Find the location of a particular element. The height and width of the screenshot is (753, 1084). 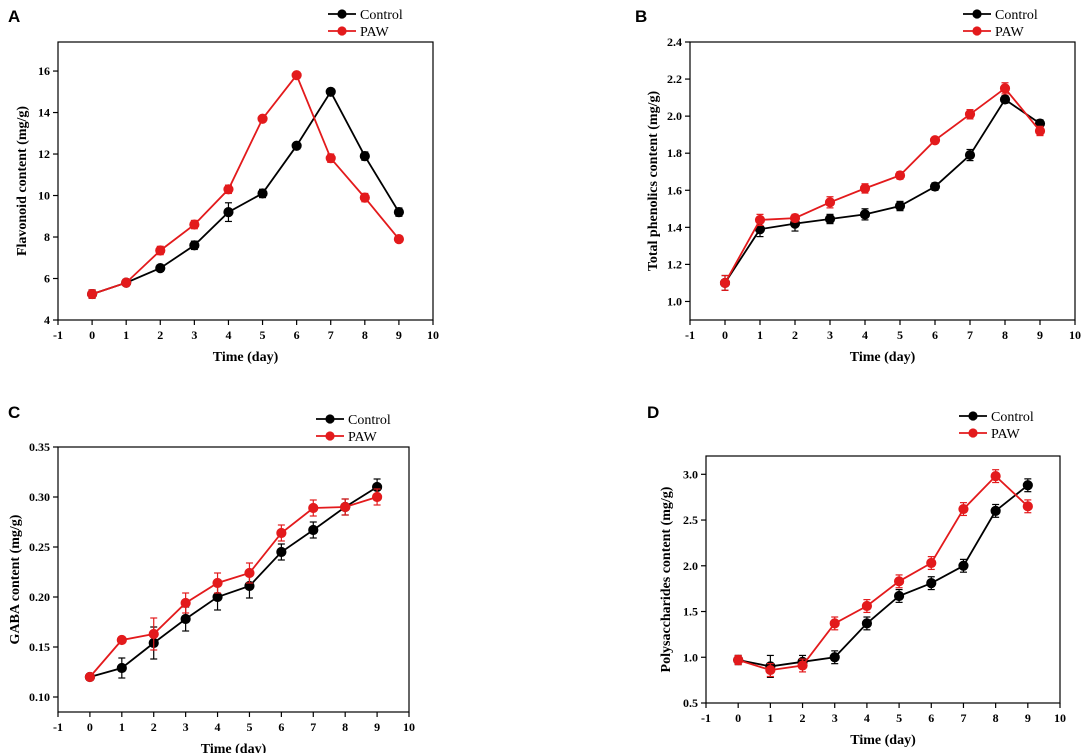

y-tick-label: 2.2 is located at coordinates (674, 79).